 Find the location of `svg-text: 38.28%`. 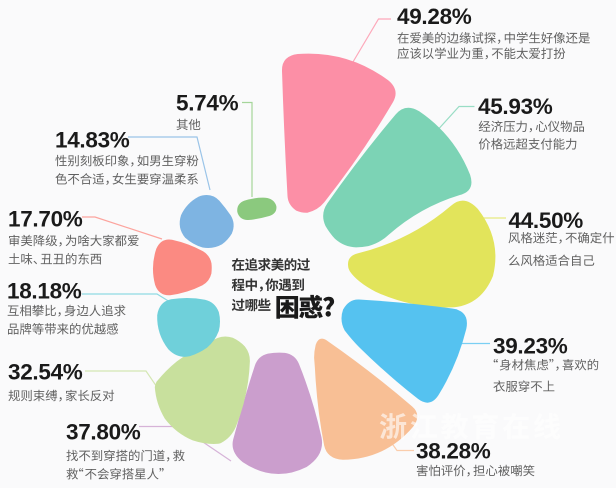

svg-text: 38.28% is located at coordinates (453, 451).